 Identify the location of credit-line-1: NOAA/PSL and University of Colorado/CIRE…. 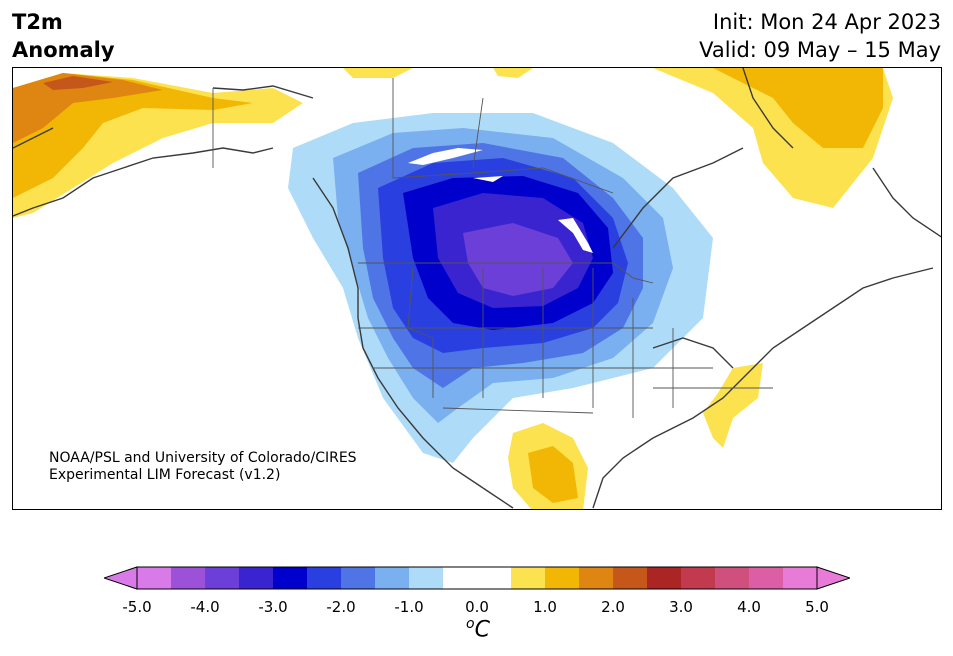
(203, 458).